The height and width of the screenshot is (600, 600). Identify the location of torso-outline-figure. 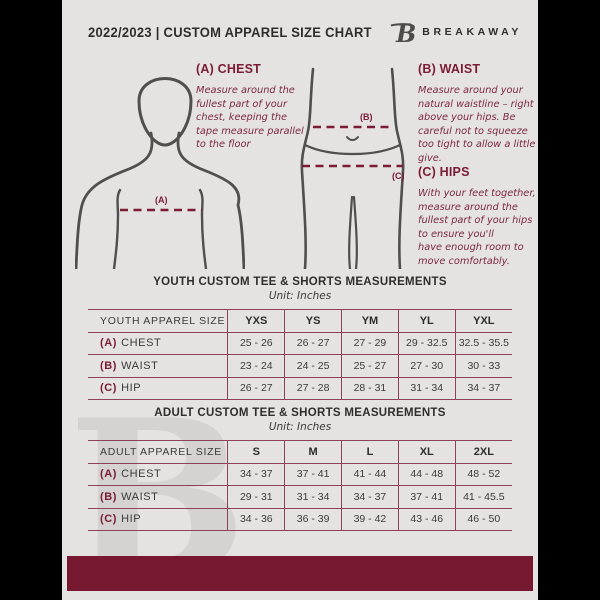
(160, 173).